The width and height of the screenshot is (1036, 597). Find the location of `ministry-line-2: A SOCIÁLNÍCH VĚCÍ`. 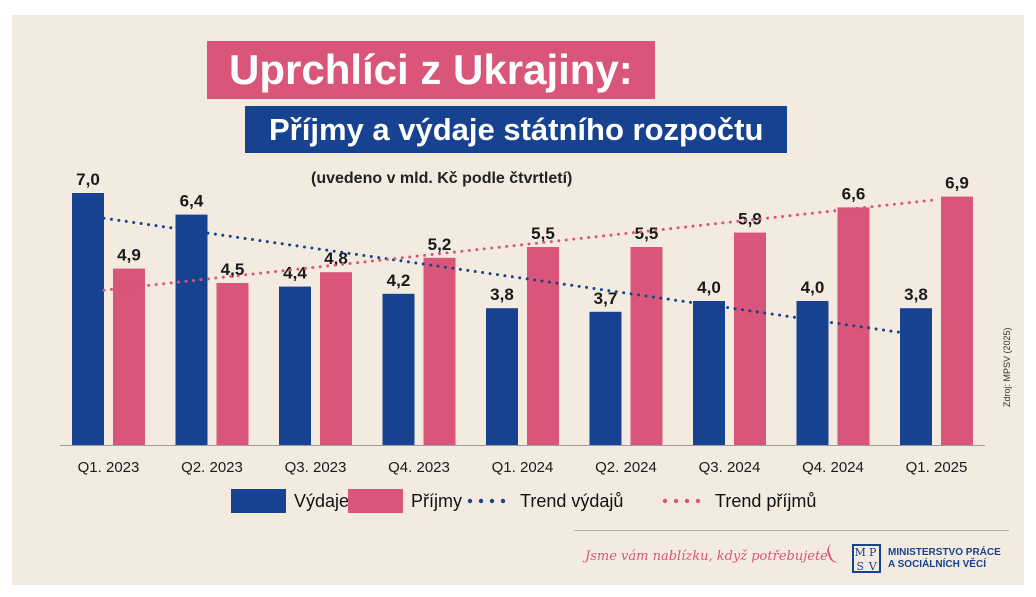

ministry-line-2: A SOCIÁLNÍCH VĚCÍ is located at coordinates (937, 564).